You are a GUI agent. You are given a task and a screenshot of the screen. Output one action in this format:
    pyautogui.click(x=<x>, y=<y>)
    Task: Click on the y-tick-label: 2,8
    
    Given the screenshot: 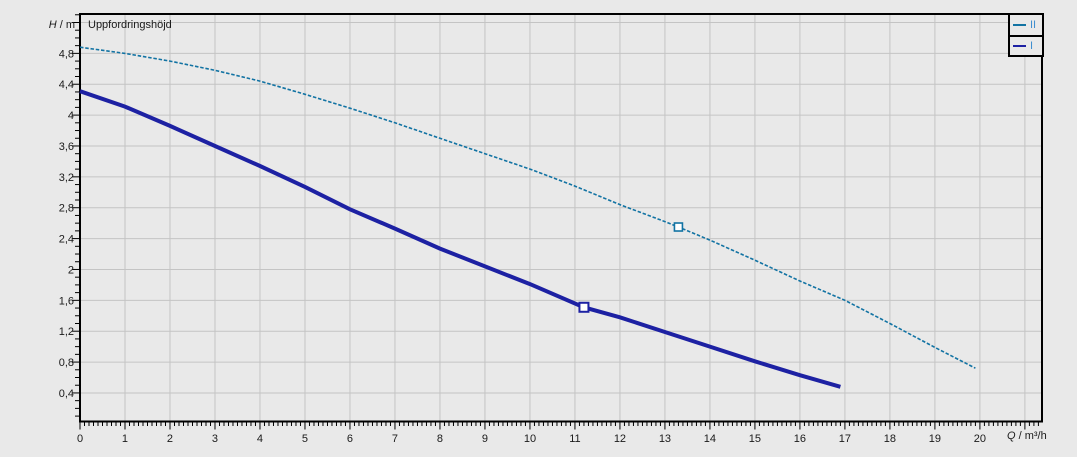 What is the action you would take?
    pyautogui.click(x=66, y=209)
    